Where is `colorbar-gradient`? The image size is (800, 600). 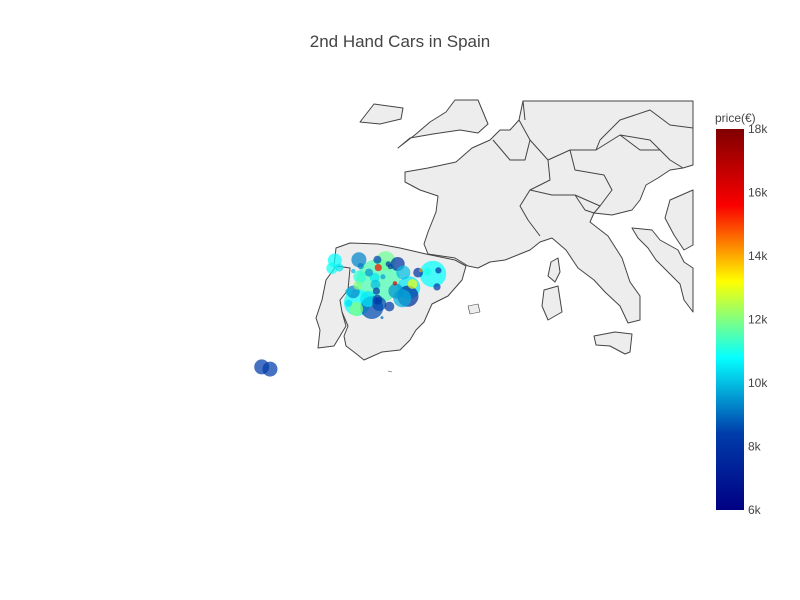
colorbar-gradient is located at coordinates (730, 319).